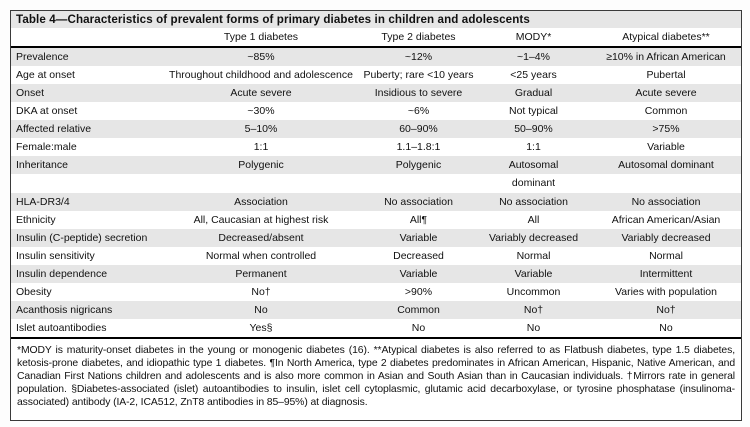 Image resolution: width=750 pixels, height=427 pixels. What do you see at coordinates (418, 111) in the screenshot?
I see `cell-type2: ~6%` at bounding box center [418, 111].